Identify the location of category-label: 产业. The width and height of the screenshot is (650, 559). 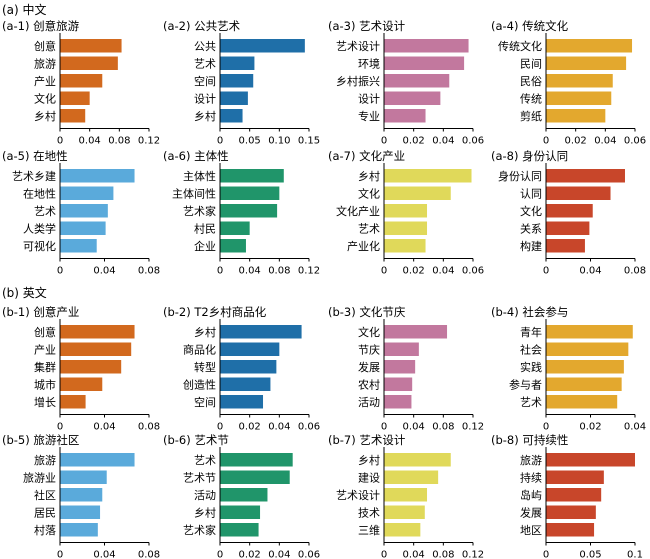
(45, 349).